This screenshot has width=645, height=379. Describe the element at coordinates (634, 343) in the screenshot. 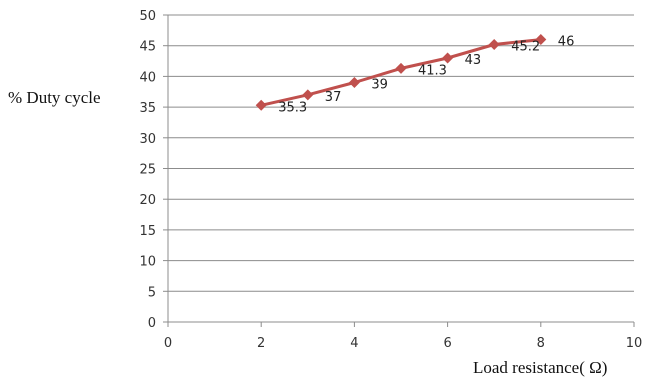

I see `x-tick-label: 10` at that location.